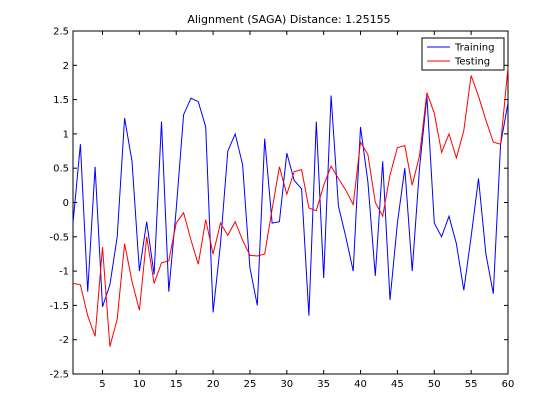 This screenshot has width=560, height=420. What do you see at coordinates (66, 203) in the screenshot?
I see `y-tick-label: 0` at bounding box center [66, 203].